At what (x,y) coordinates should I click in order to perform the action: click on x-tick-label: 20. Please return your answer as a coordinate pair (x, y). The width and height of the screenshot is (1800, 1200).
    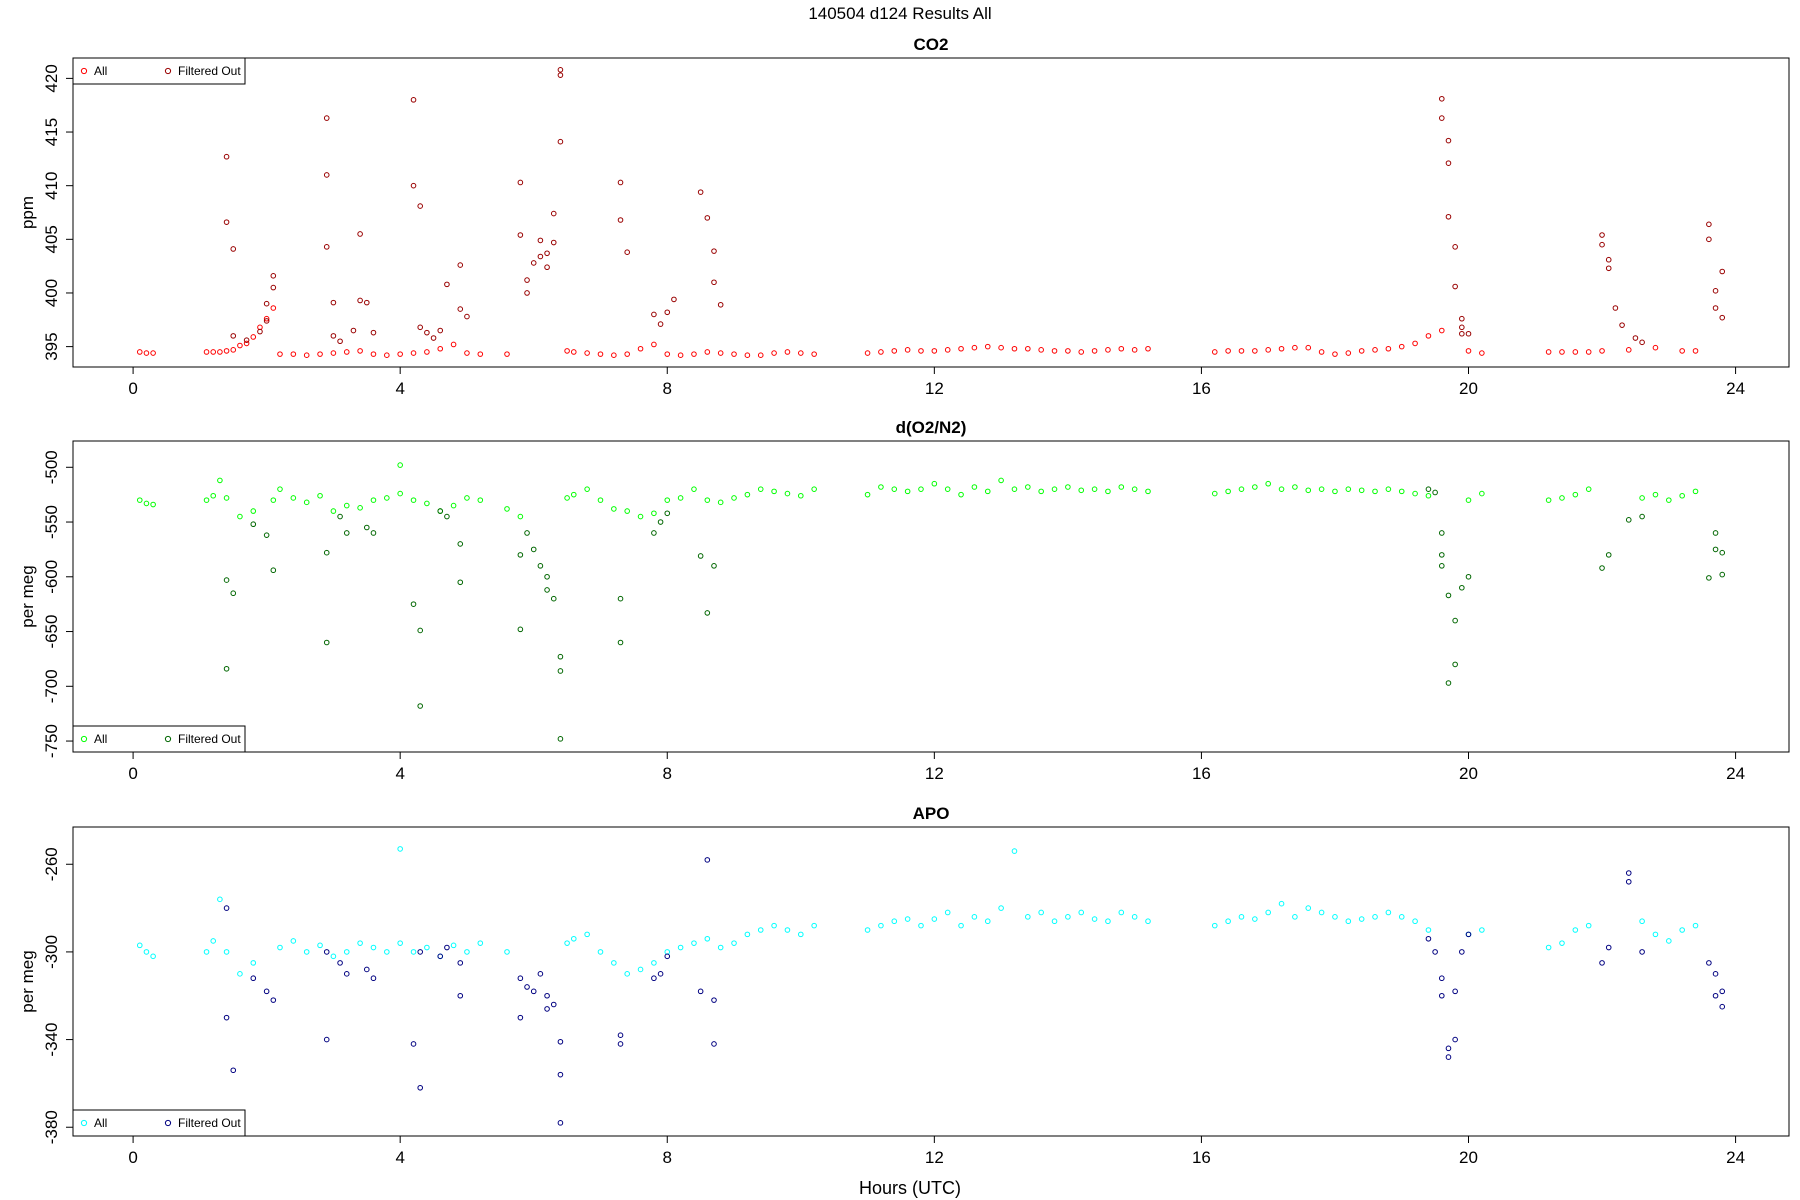
    Looking at the image, I should click on (1468, 1157).